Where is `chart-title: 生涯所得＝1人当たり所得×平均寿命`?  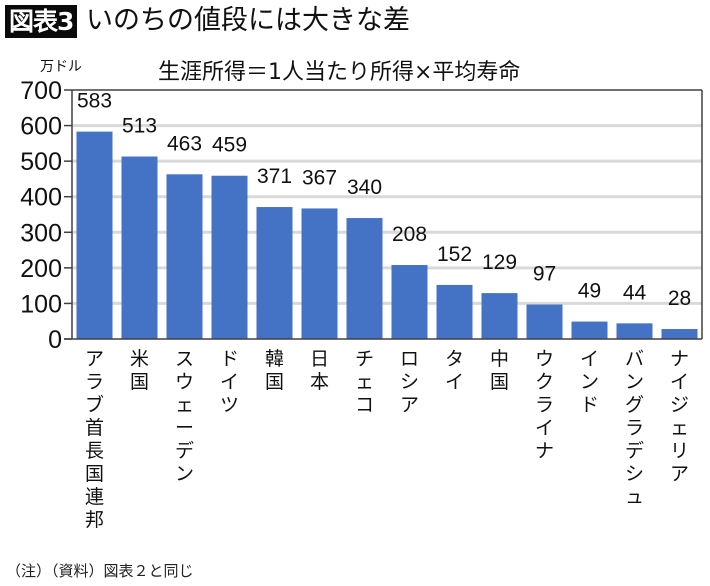
chart-title: 生涯所得＝1人当たり所得×平均寿命 is located at coordinates (339, 72).